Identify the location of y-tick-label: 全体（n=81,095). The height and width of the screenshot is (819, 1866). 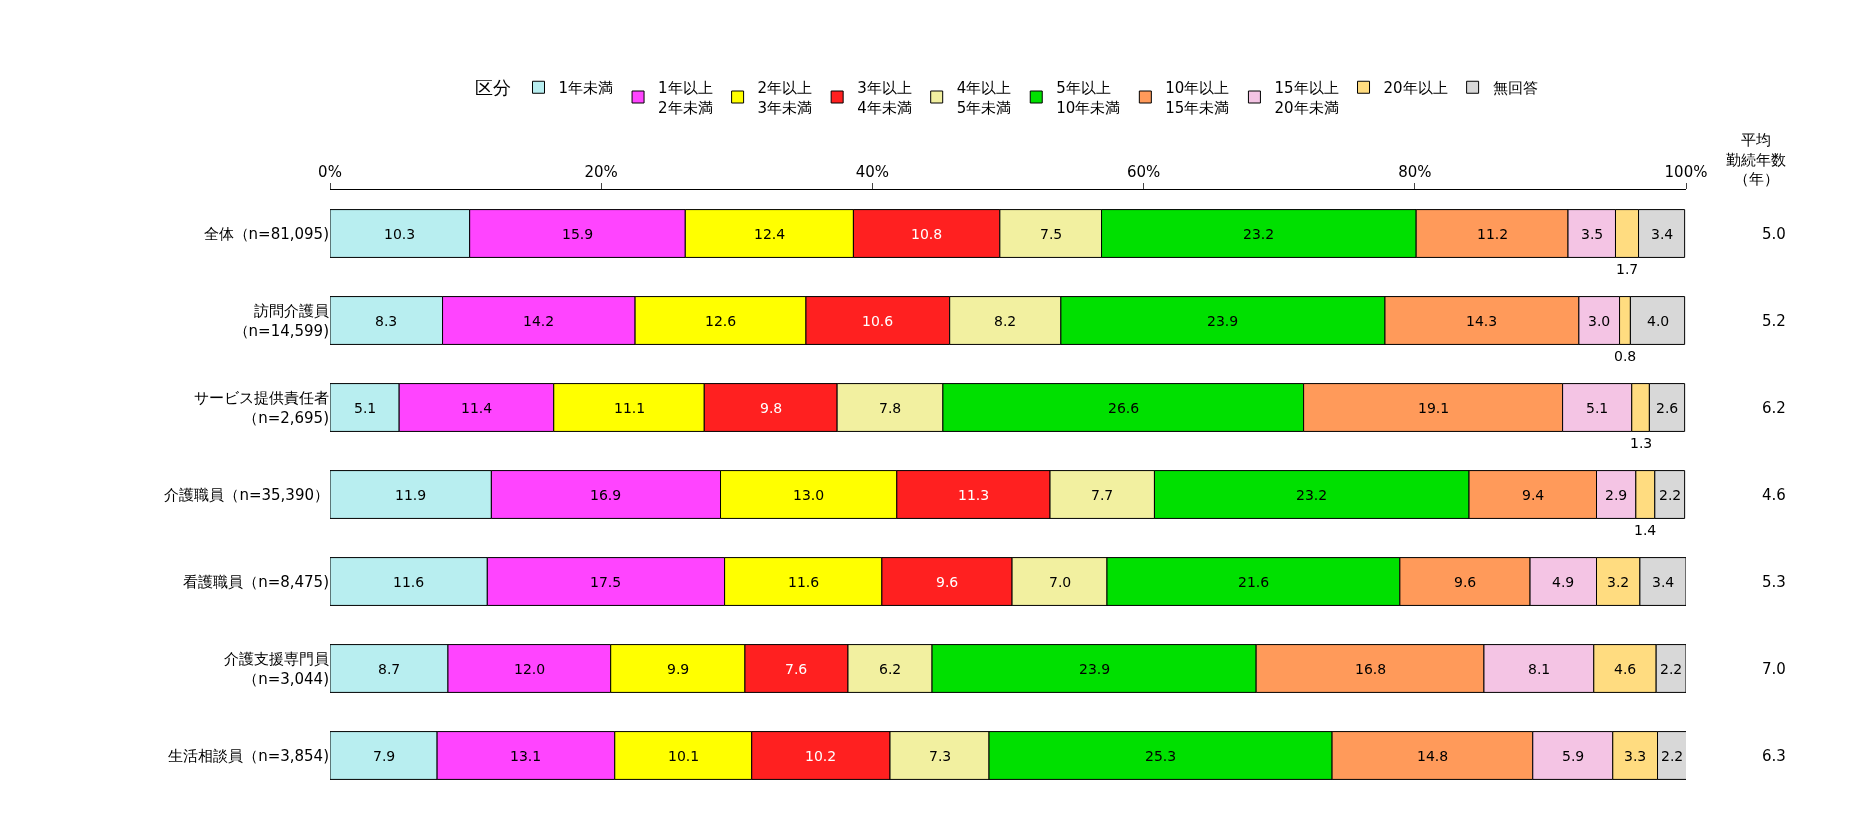
(266, 233).